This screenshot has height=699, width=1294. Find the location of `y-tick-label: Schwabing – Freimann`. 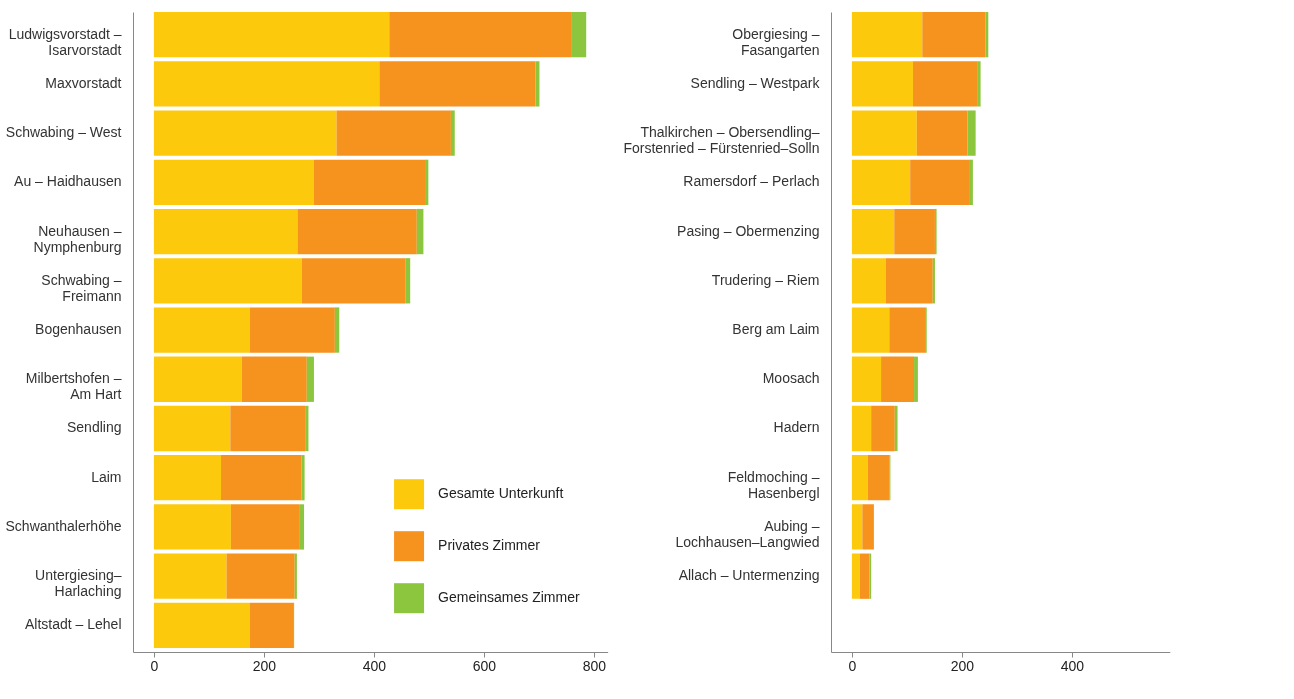

y-tick-label: Schwabing – Freimann is located at coordinates (81, 287).